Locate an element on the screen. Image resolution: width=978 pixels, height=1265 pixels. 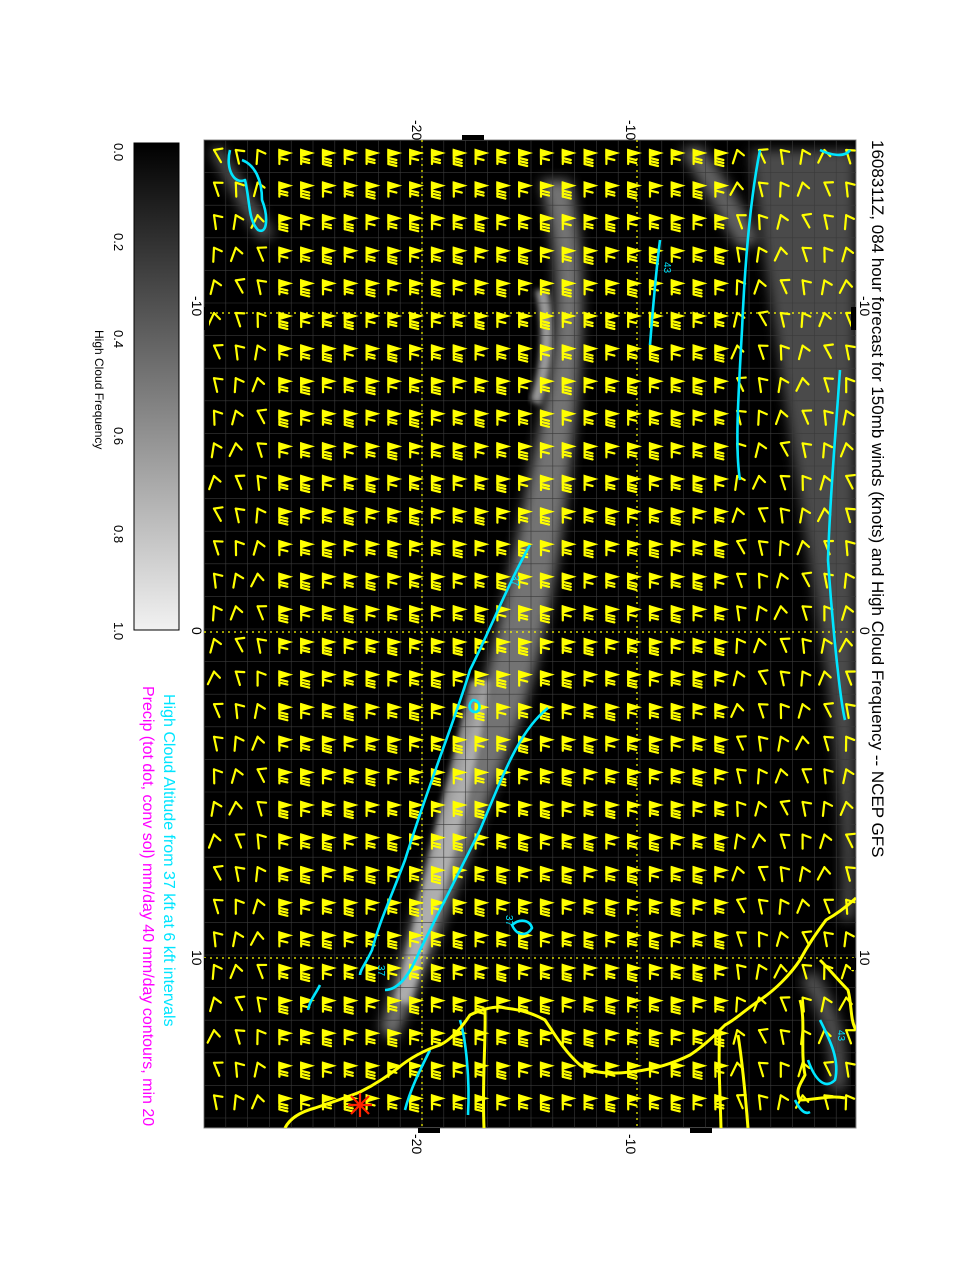
lat-label-right-3: 10 is located at coordinates (865, 958).